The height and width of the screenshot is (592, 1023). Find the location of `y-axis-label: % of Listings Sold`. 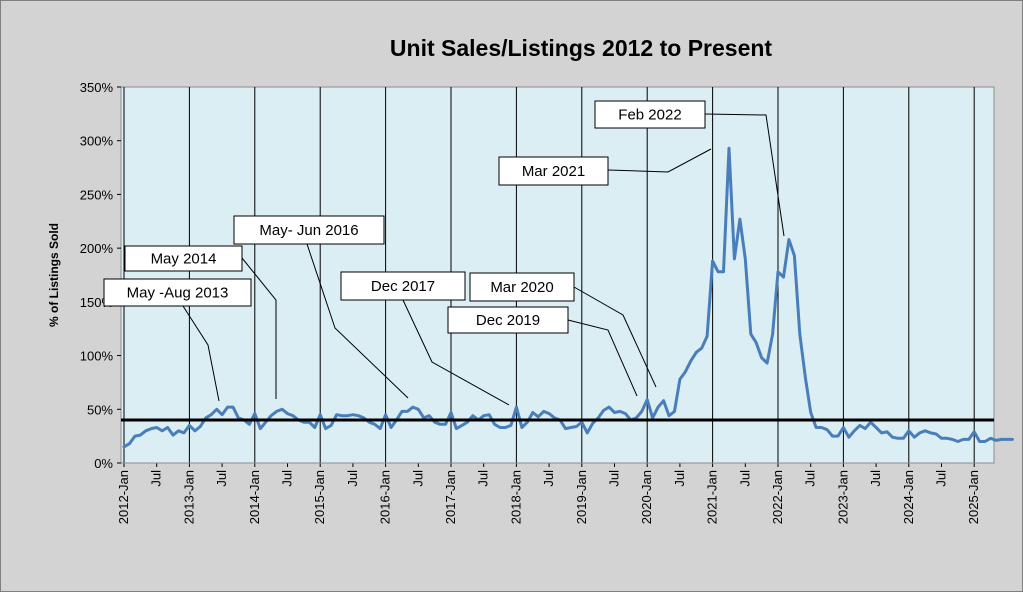

y-axis-label: % of Listings Sold is located at coordinates (54, 275).